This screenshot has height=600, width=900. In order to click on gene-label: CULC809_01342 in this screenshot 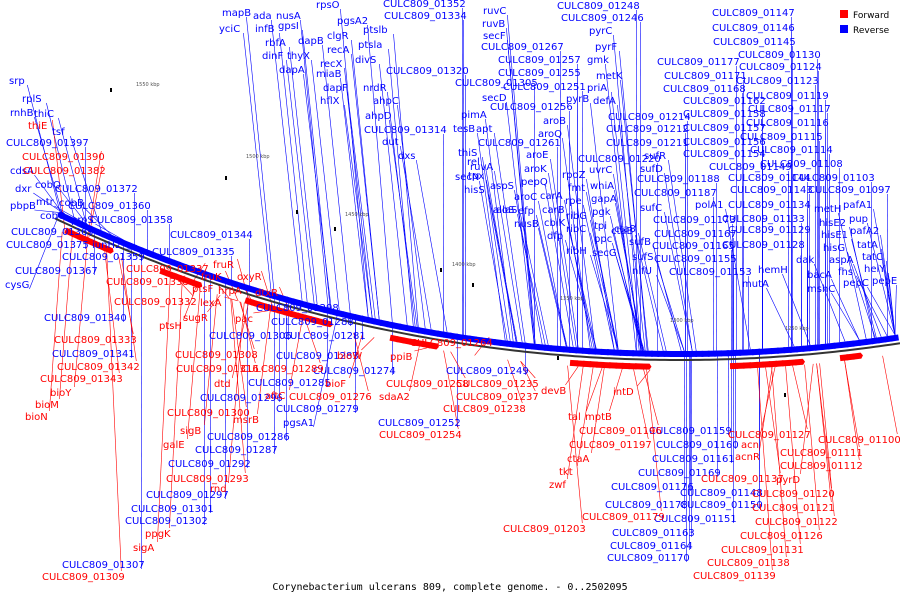, I will do `click(98, 367)`.